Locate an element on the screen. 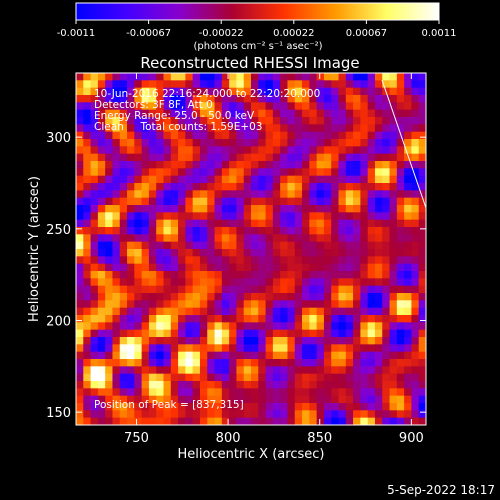 Image resolution: width=500 pixels, height=500 pixels. annotation-time: 10-Jun-2016 22:16:24.000 to 22:20:20.000 is located at coordinates (207, 94).